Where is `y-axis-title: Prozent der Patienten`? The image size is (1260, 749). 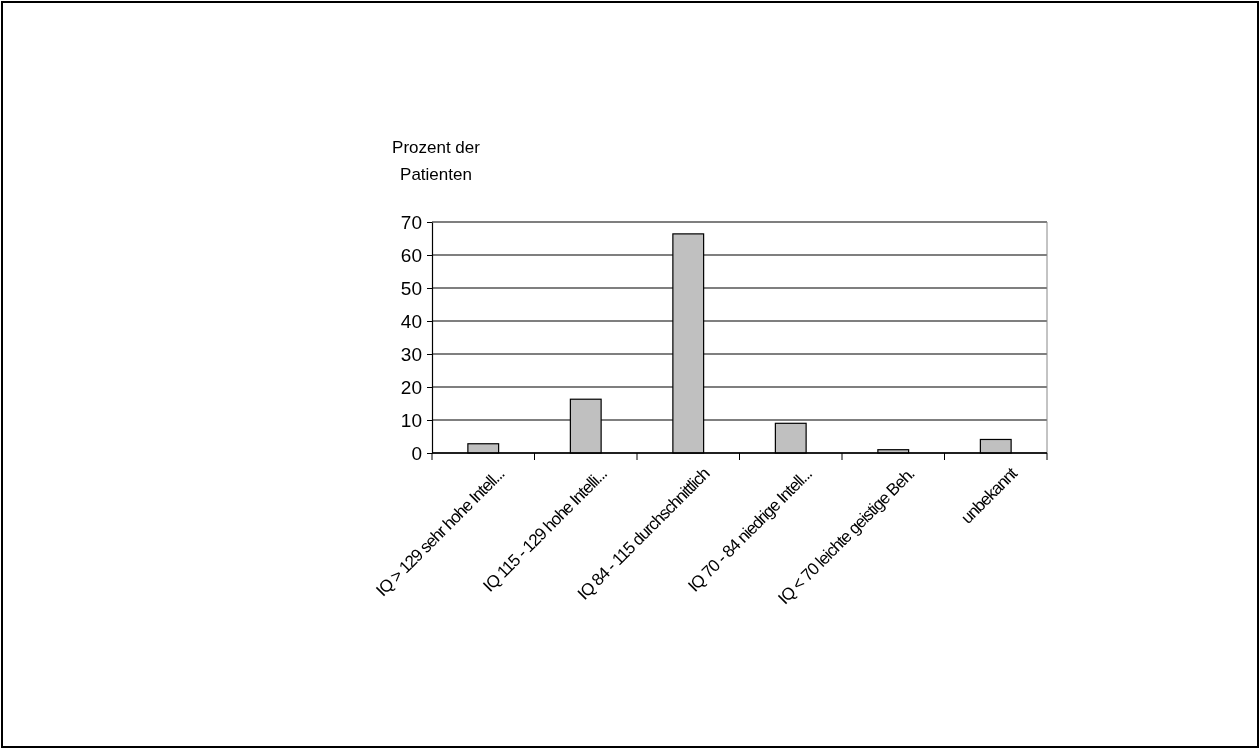 y-axis-title: Prozent der Patienten is located at coordinates (436, 161).